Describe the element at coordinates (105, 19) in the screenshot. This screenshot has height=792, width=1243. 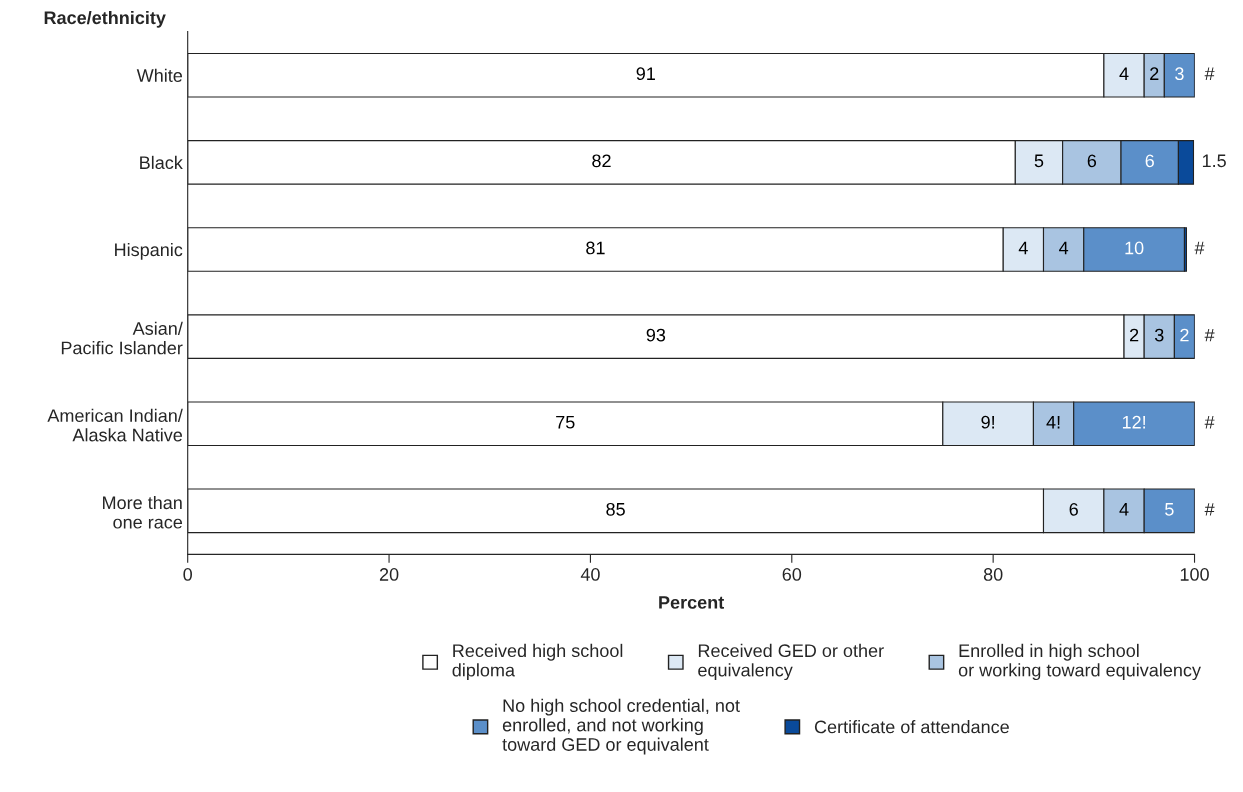
I see `y-axis-title: Race/ethnicity` at that location.